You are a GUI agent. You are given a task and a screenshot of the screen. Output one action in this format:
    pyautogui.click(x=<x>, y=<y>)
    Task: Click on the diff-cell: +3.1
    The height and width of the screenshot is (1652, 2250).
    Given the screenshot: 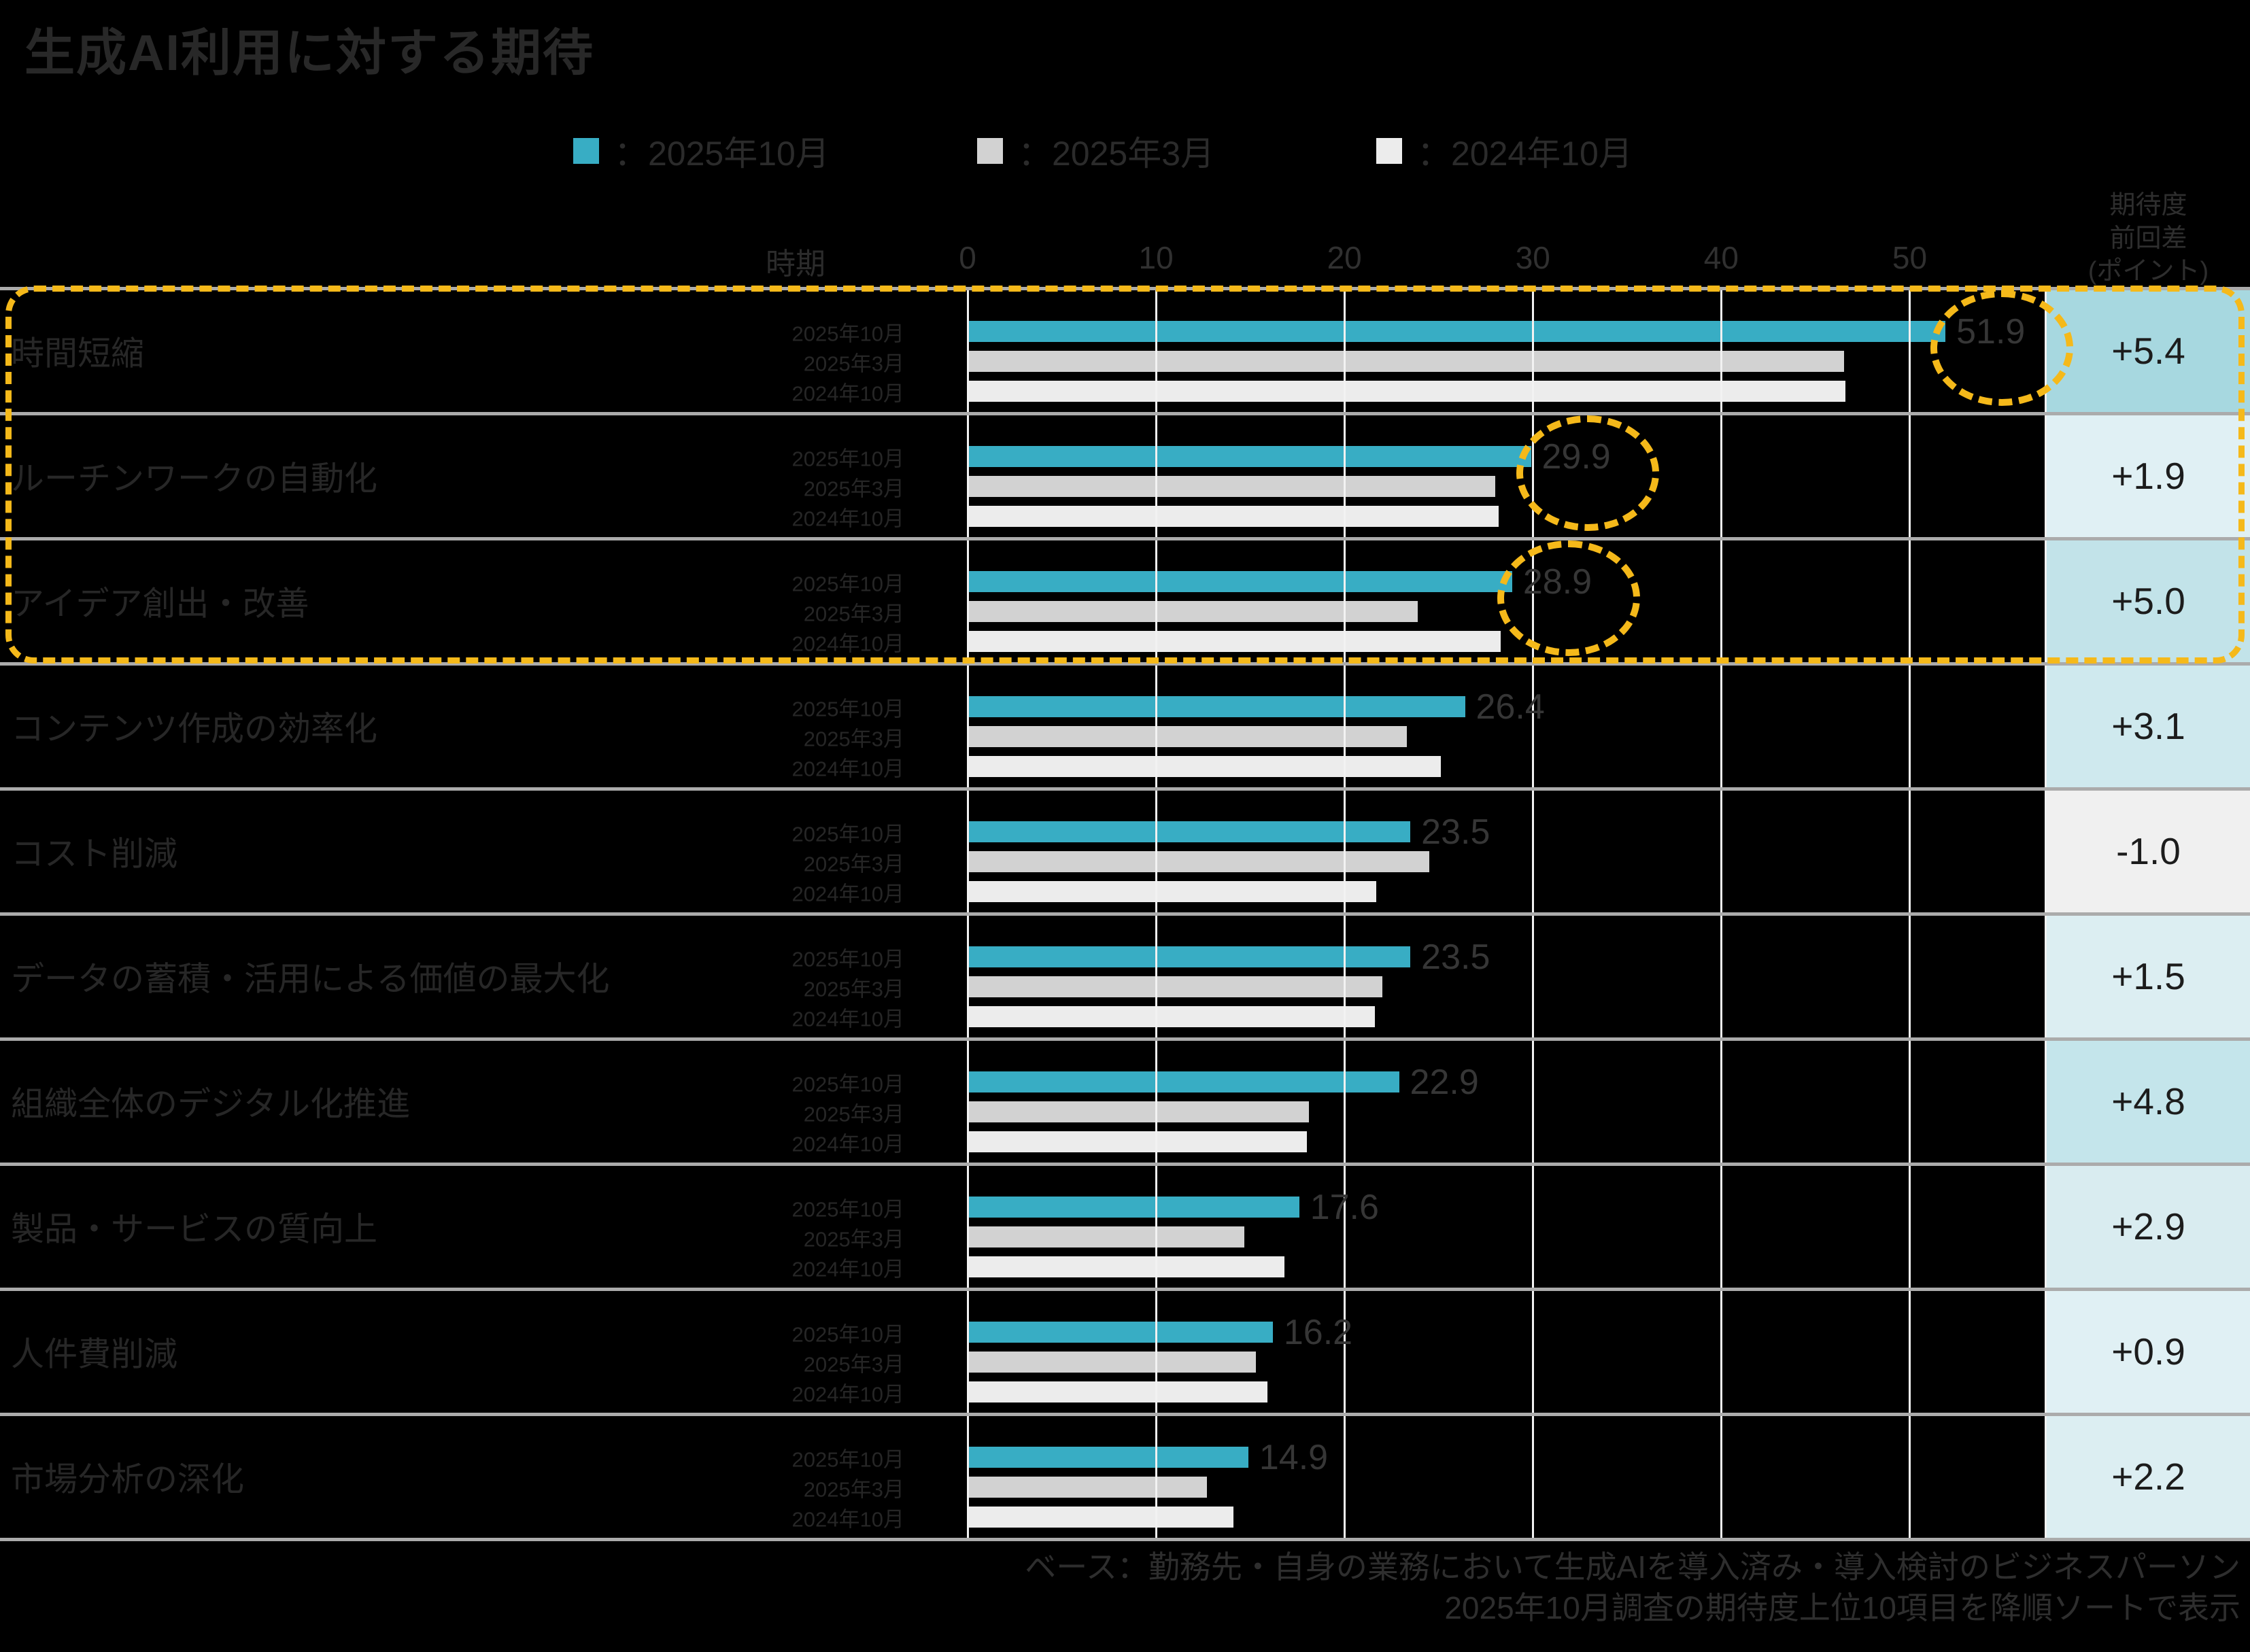 What is the action you would take?
    pyautogui.click(x=2148, y=726)
    